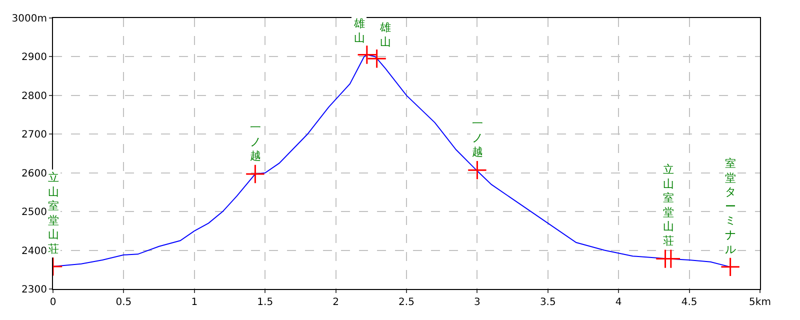 The height and width of the screenshot is (320, 800). What do you see at coordinates (34, 212) in the screenshot?
I see `y-tick-label: 2500` at bounding box center [34, 212].